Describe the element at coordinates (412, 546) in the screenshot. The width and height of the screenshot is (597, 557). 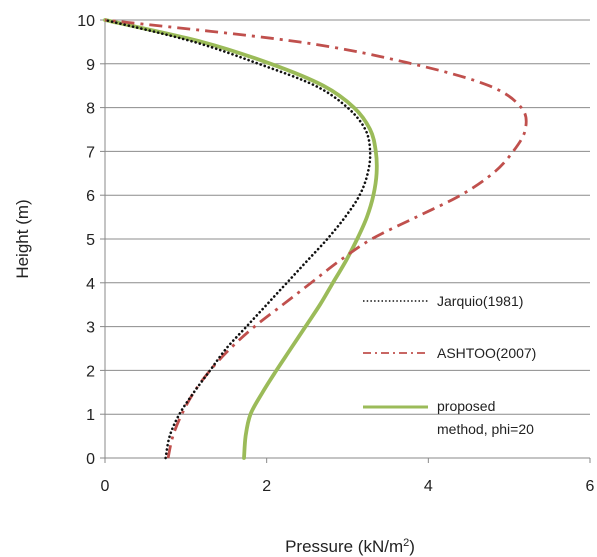
I see `x-axis-label-end: )` at that location.